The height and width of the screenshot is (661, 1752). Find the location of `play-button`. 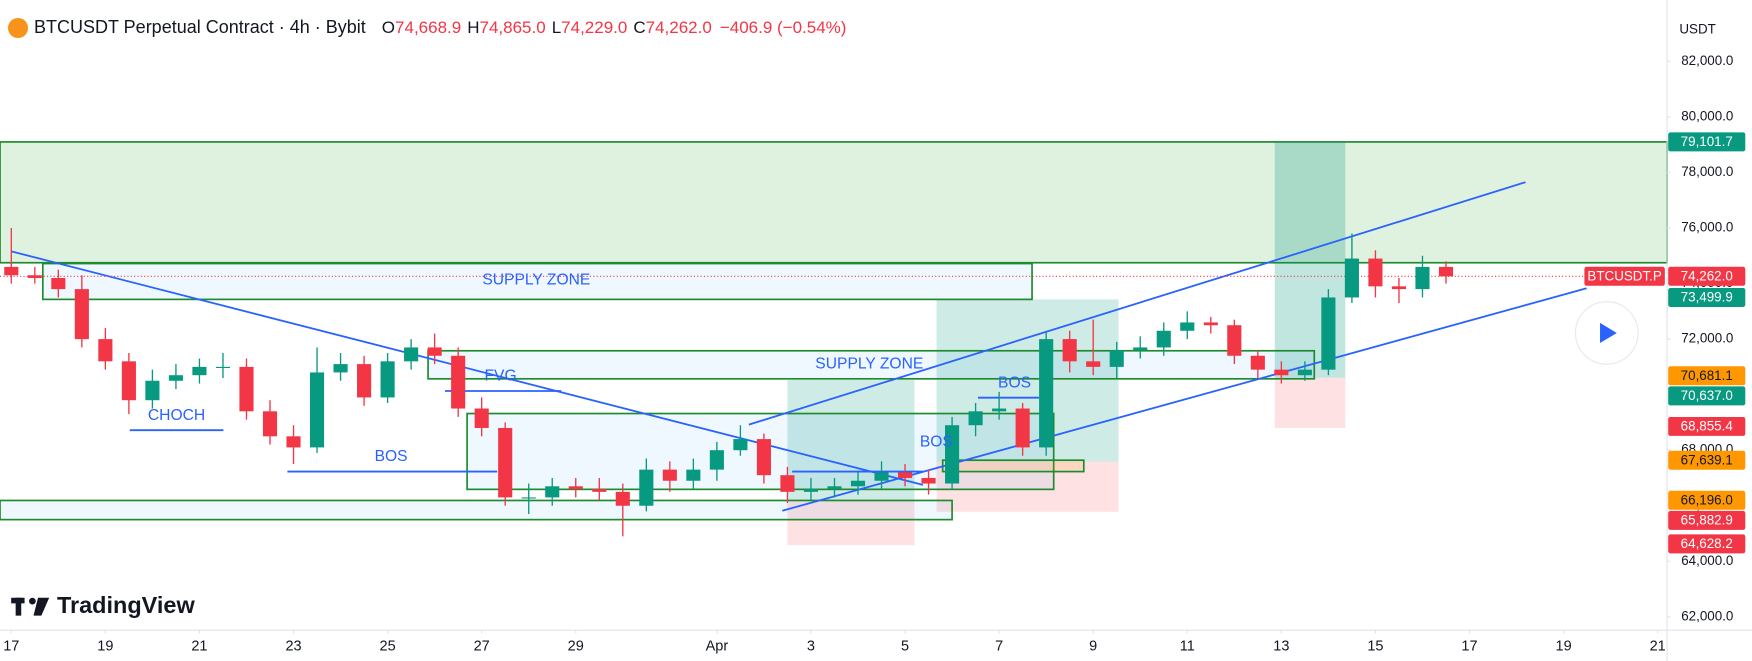

play-button is located at coordinates (1606, 333).